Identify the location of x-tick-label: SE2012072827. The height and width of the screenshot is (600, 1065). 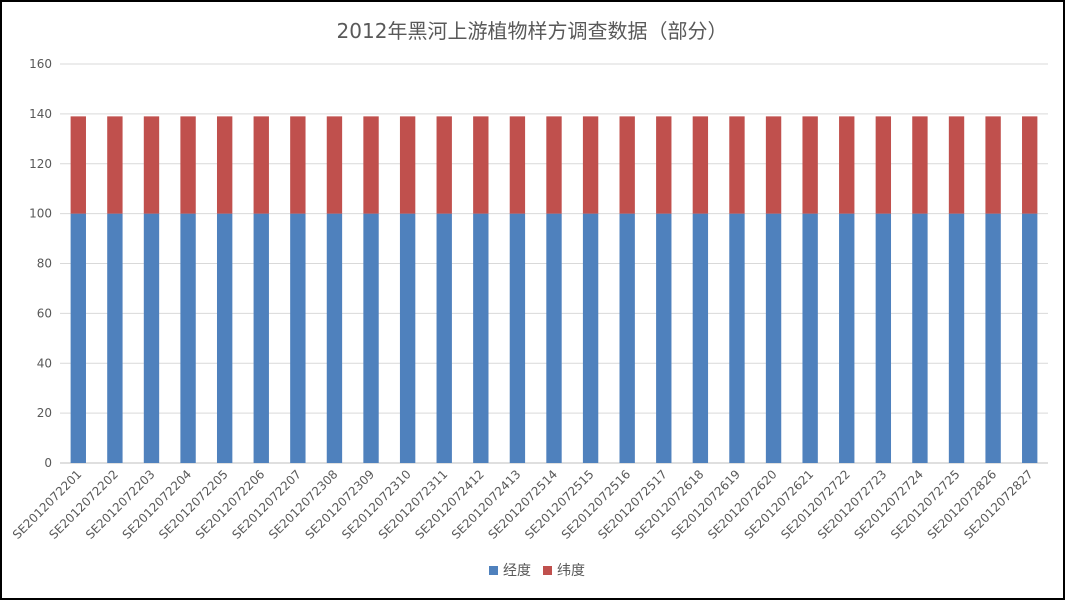
(998, 504).